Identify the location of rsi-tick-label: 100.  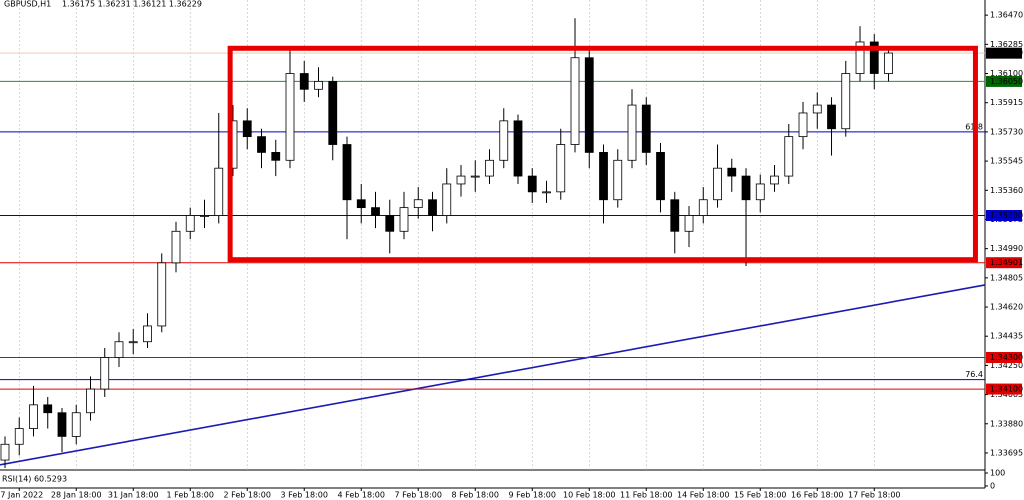
(997, 473).